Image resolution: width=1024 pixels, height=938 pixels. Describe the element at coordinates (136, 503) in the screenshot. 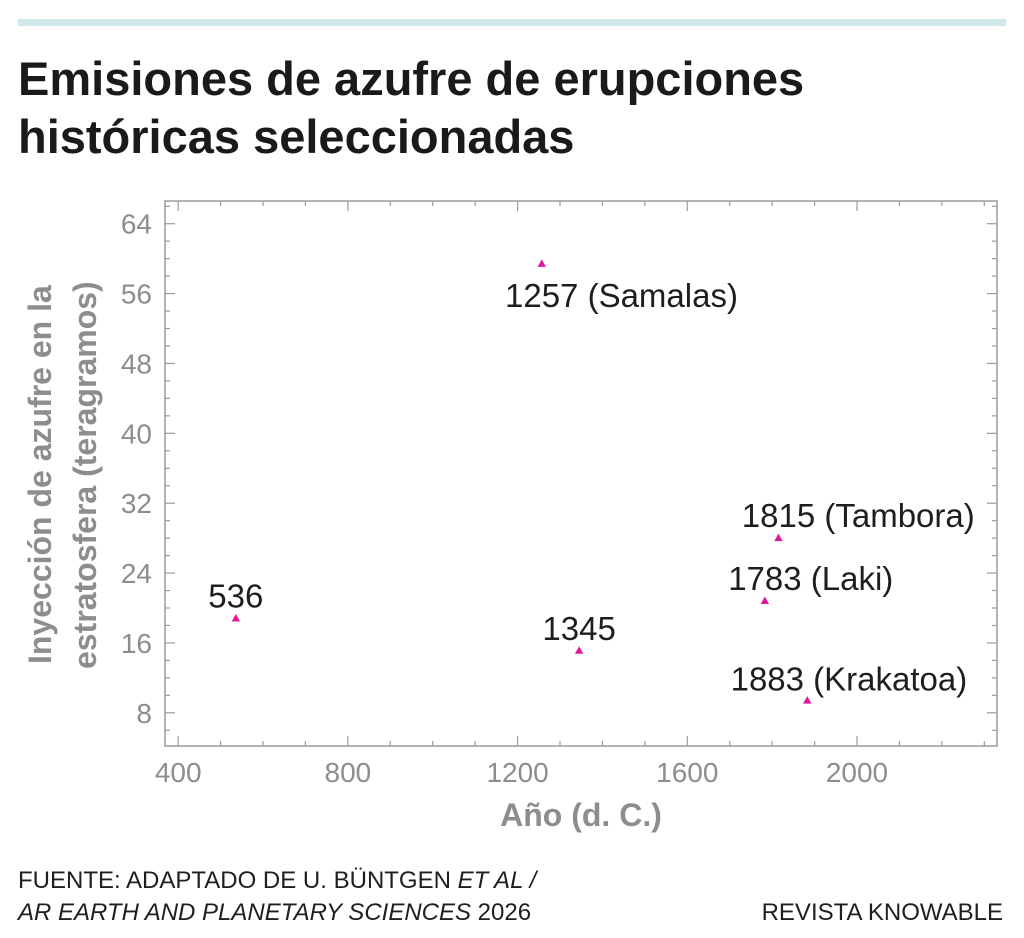

I see `y-tick-label: 32` at that location.